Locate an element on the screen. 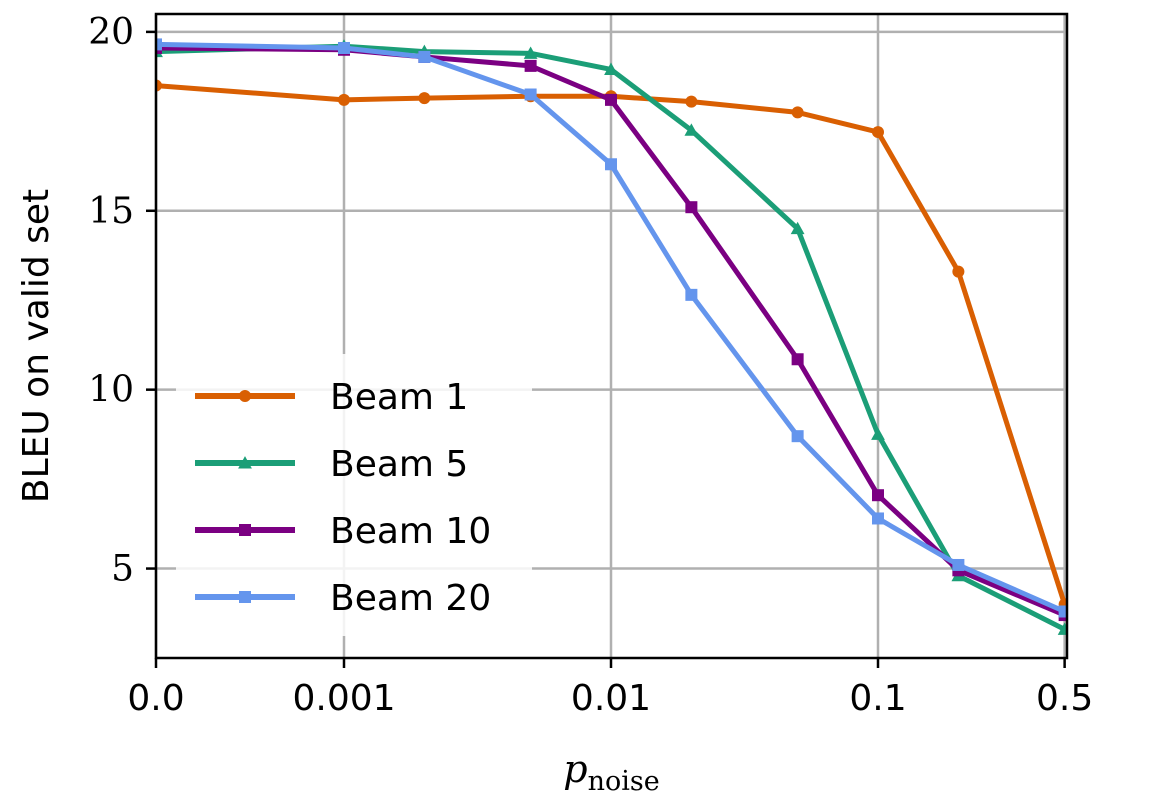 The height and width of the screenshot is (798, 1155). legend: Beam 1 Beam 5 Beam 10 Beam 20 is located at coordinates (354, 495).